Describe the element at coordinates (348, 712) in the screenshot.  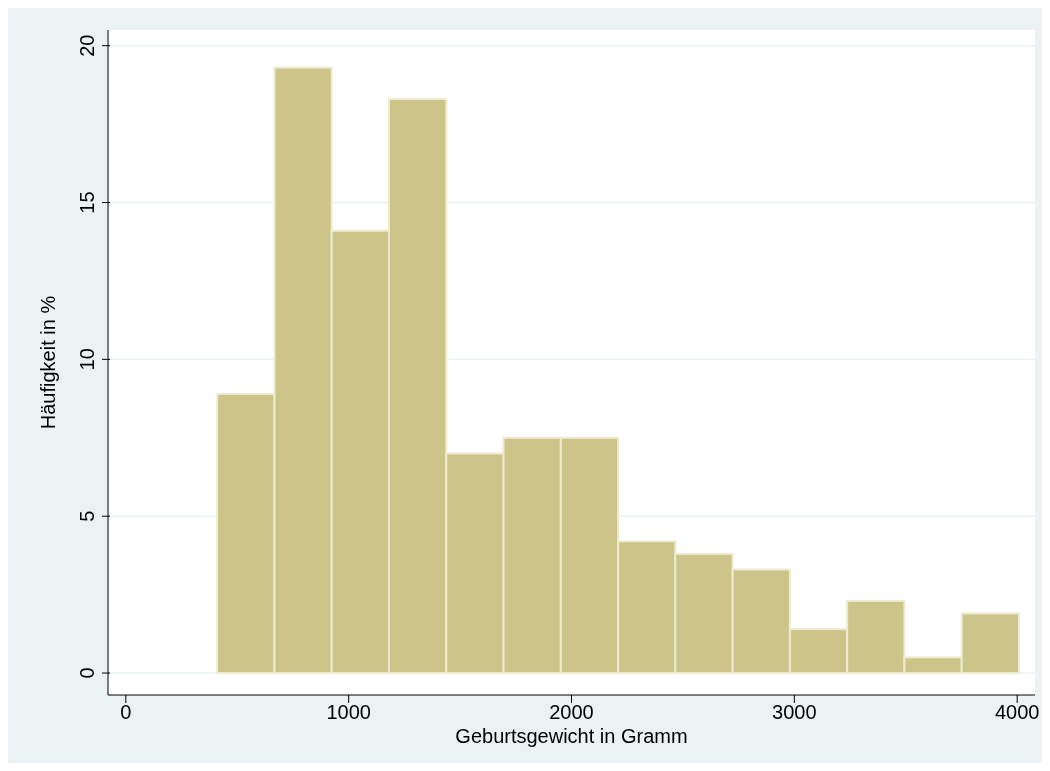
I see `x-tick-label: 1000` at that location.